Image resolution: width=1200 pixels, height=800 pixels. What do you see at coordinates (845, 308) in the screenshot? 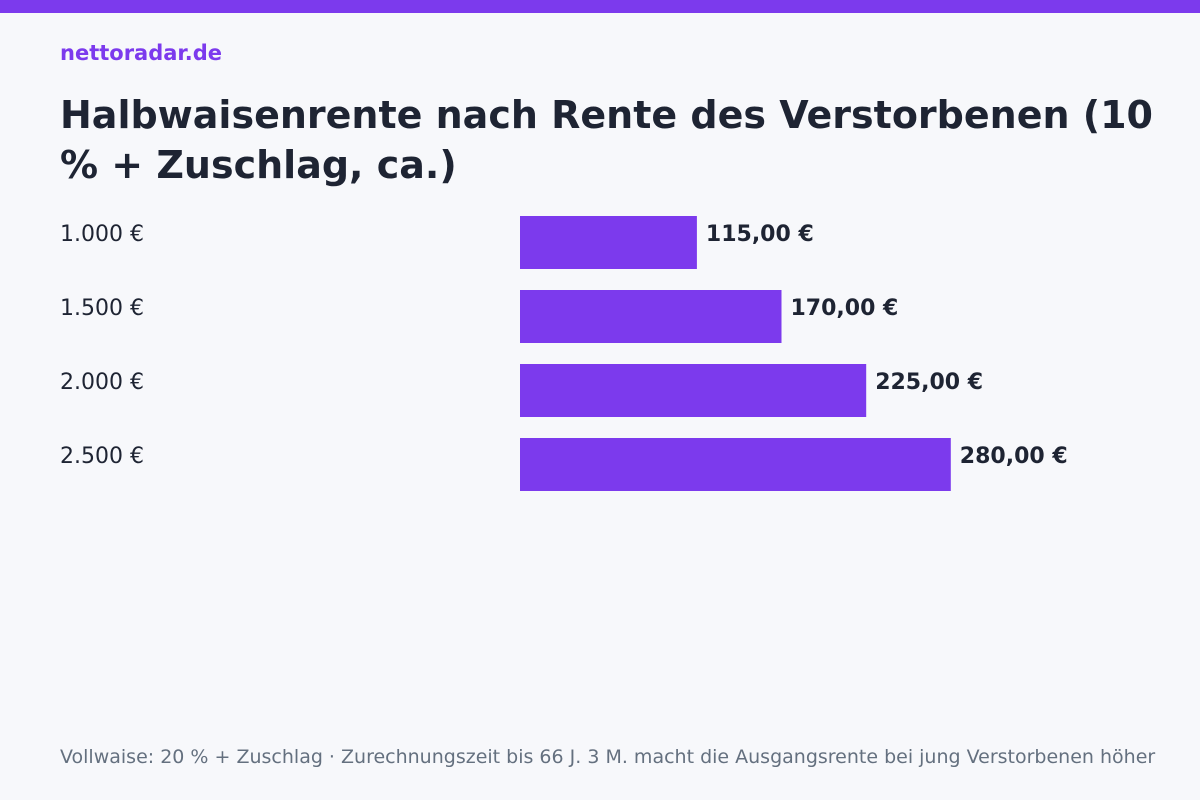
I see `value-label: 170,00 €` at bounding box center [845, 308].